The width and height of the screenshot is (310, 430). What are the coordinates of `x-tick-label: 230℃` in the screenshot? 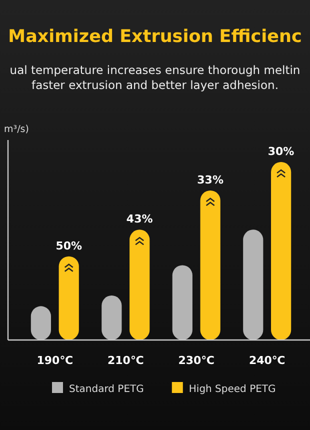 It's located at (196, 360).